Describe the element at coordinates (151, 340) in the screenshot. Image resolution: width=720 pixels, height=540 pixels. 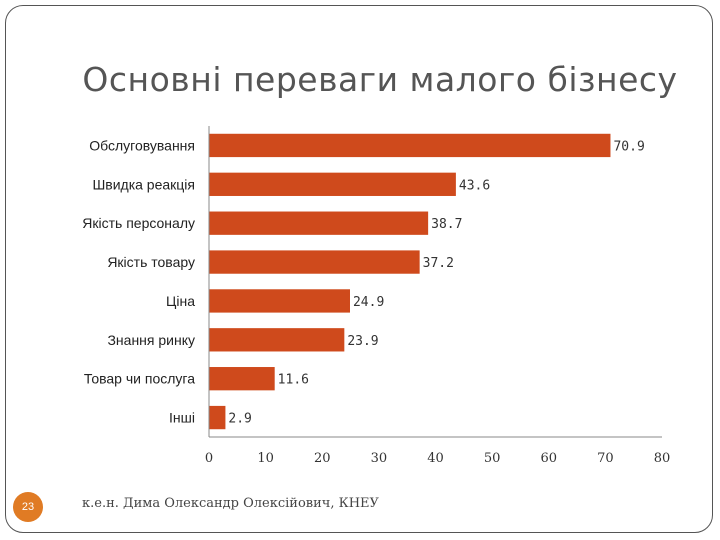
I see `category-label: Знання ринку` at that location.